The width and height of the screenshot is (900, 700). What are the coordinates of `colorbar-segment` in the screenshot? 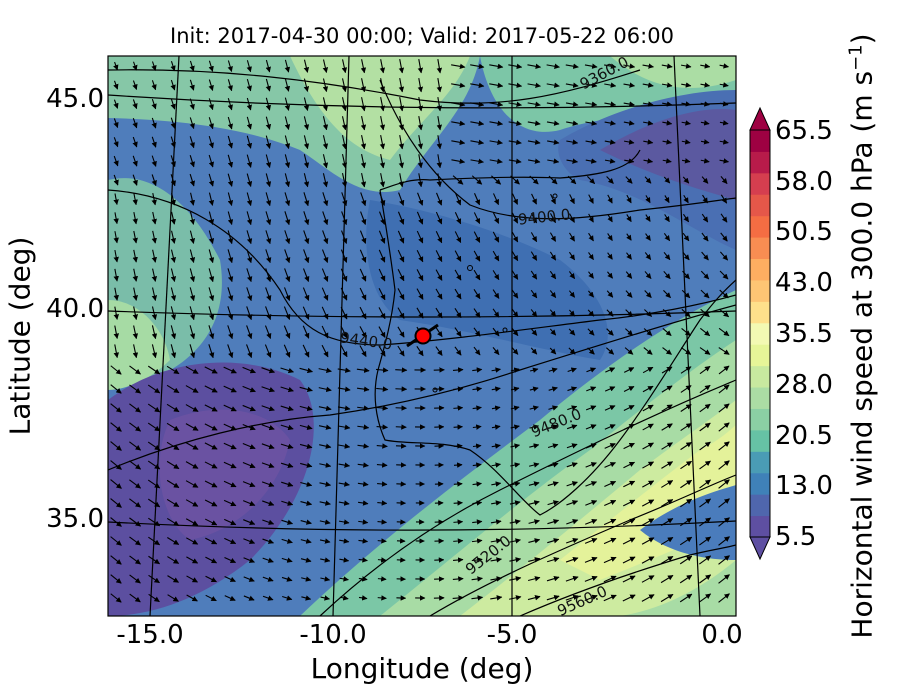 It's located at (760, 526).